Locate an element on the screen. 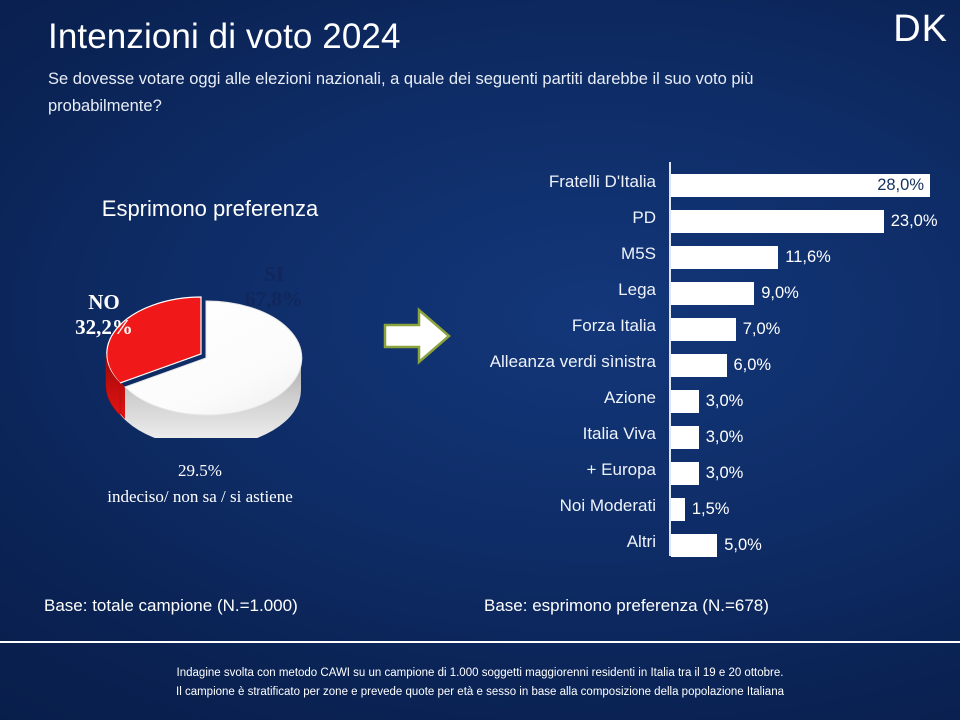  bar-track: 23,0% is located at coordinates (804, 221).